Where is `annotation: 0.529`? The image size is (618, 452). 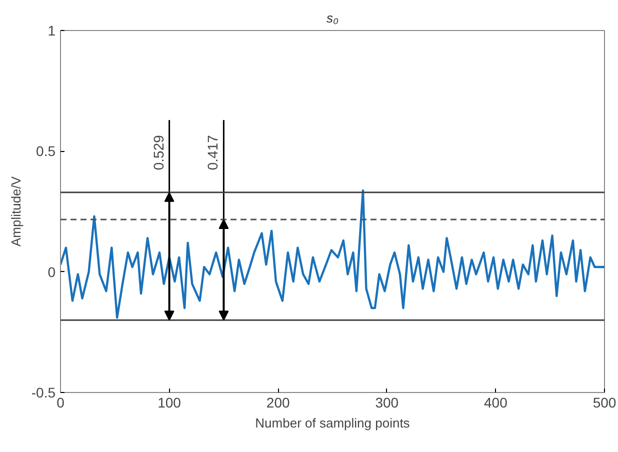 annotation: 0.529 is located at coordinates (158, 152).